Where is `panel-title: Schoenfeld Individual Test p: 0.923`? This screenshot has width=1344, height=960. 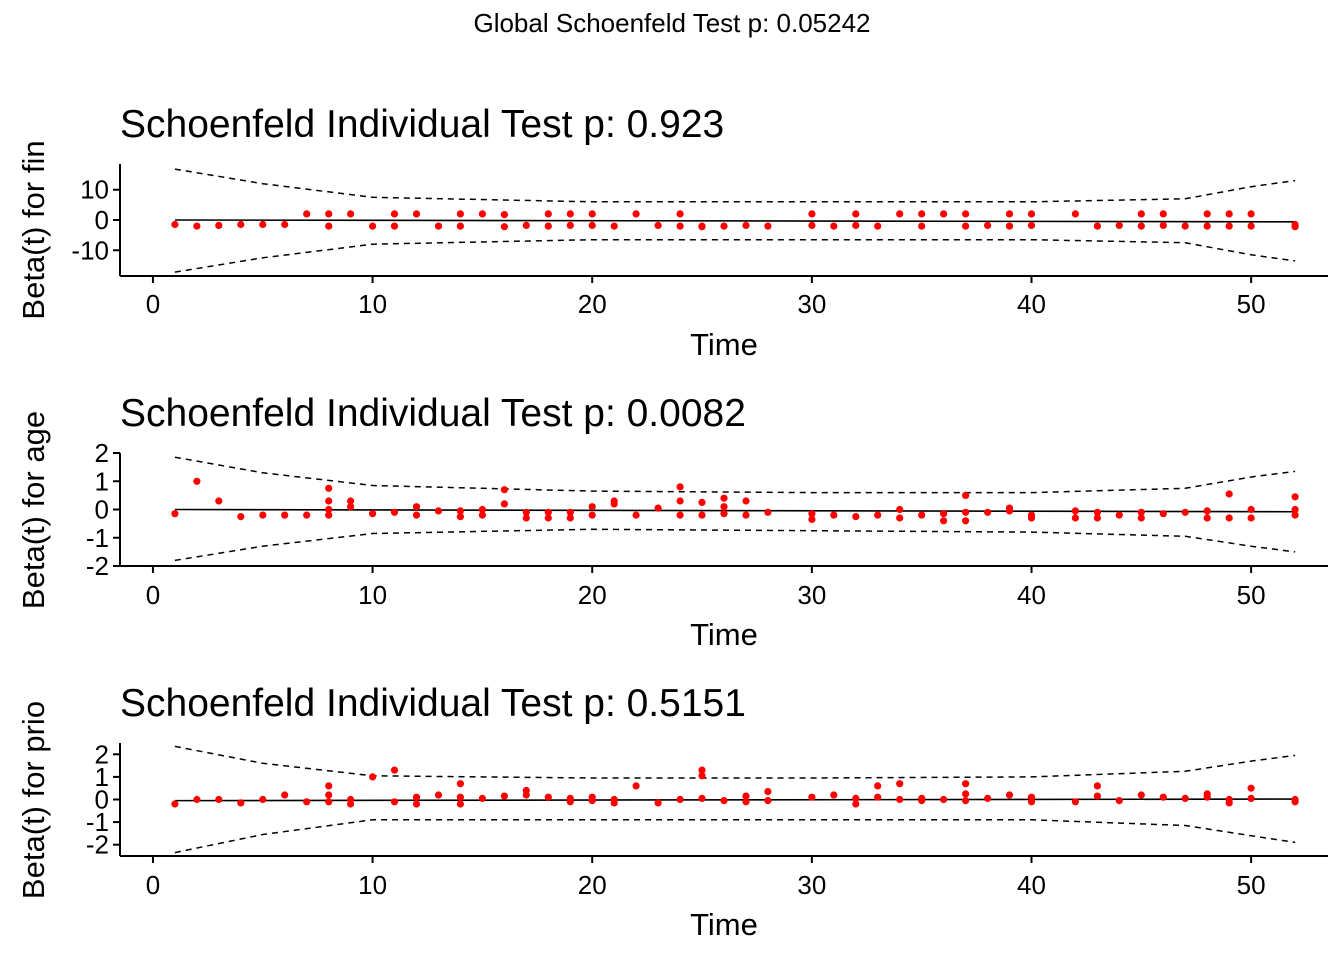
panel-title: Schoenfeld Individual Test p: 0.923 is located at coordinates (422, 124).